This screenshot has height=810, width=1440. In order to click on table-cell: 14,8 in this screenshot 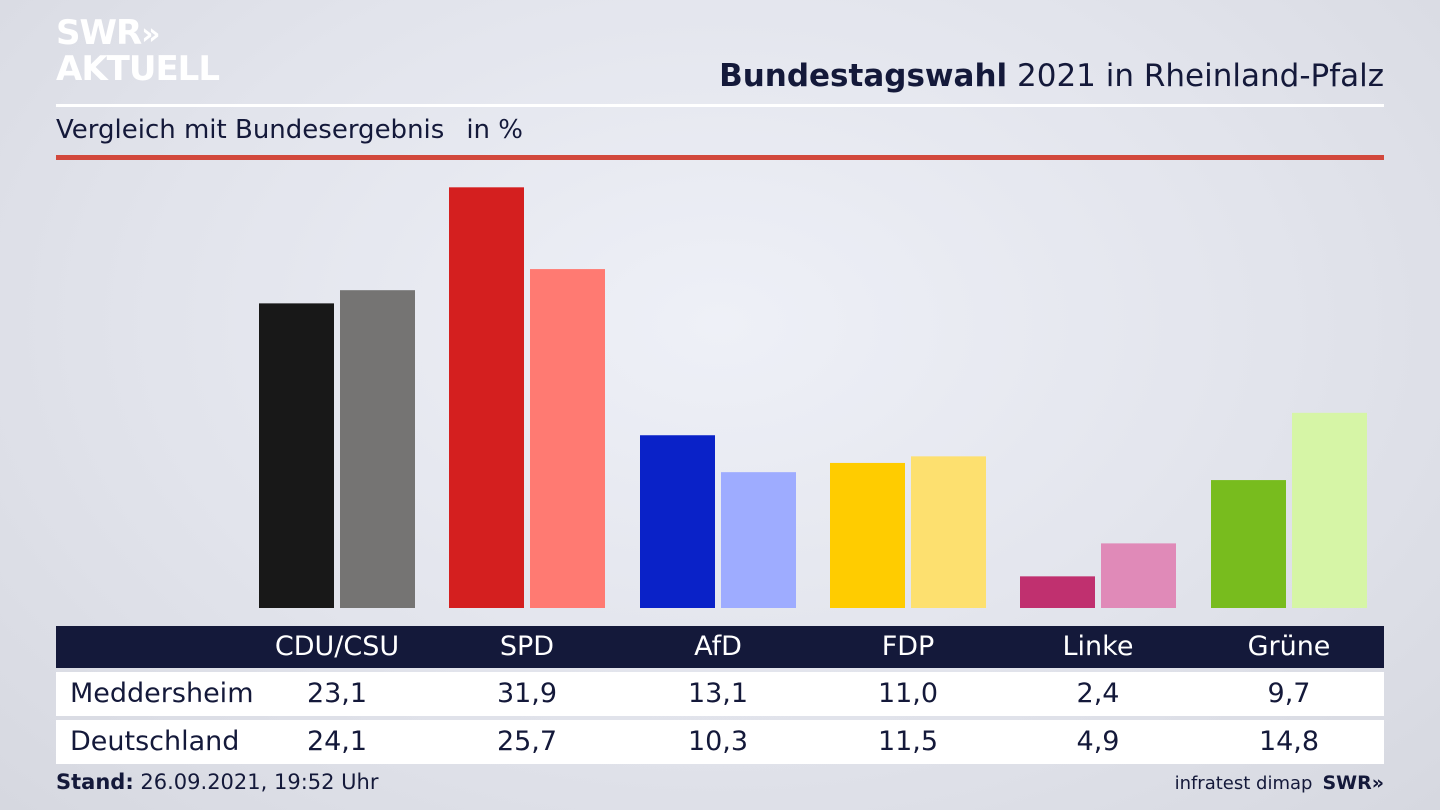, I will do `click(1289, 741)`.